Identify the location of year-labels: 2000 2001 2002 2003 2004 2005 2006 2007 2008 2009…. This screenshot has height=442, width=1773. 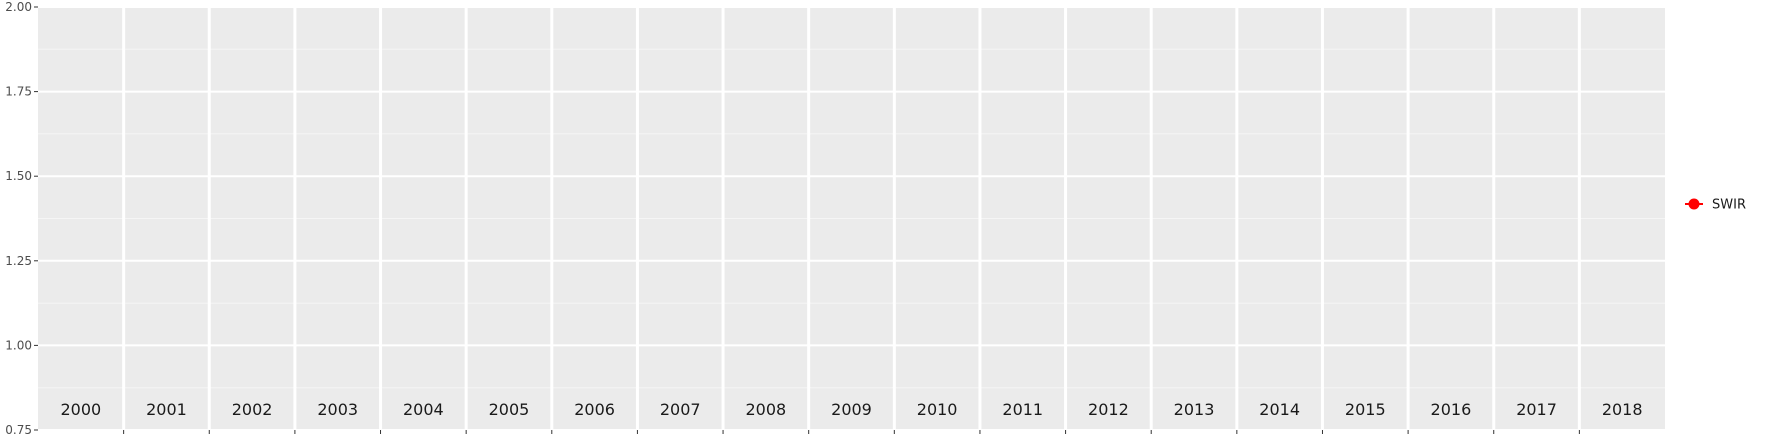
(851, 409).